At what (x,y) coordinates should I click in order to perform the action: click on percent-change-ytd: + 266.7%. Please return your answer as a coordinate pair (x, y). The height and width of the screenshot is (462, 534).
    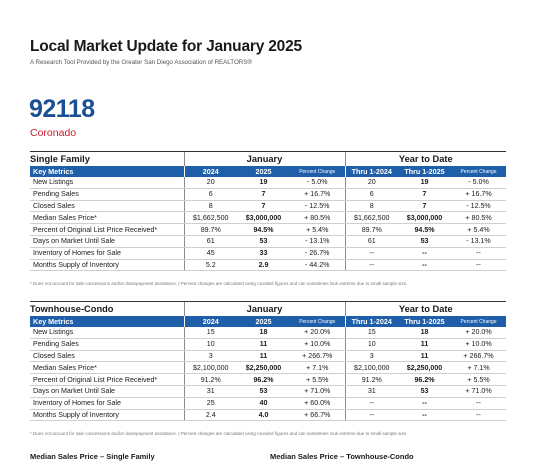
    Looking at the image, I should click on (479, 356).